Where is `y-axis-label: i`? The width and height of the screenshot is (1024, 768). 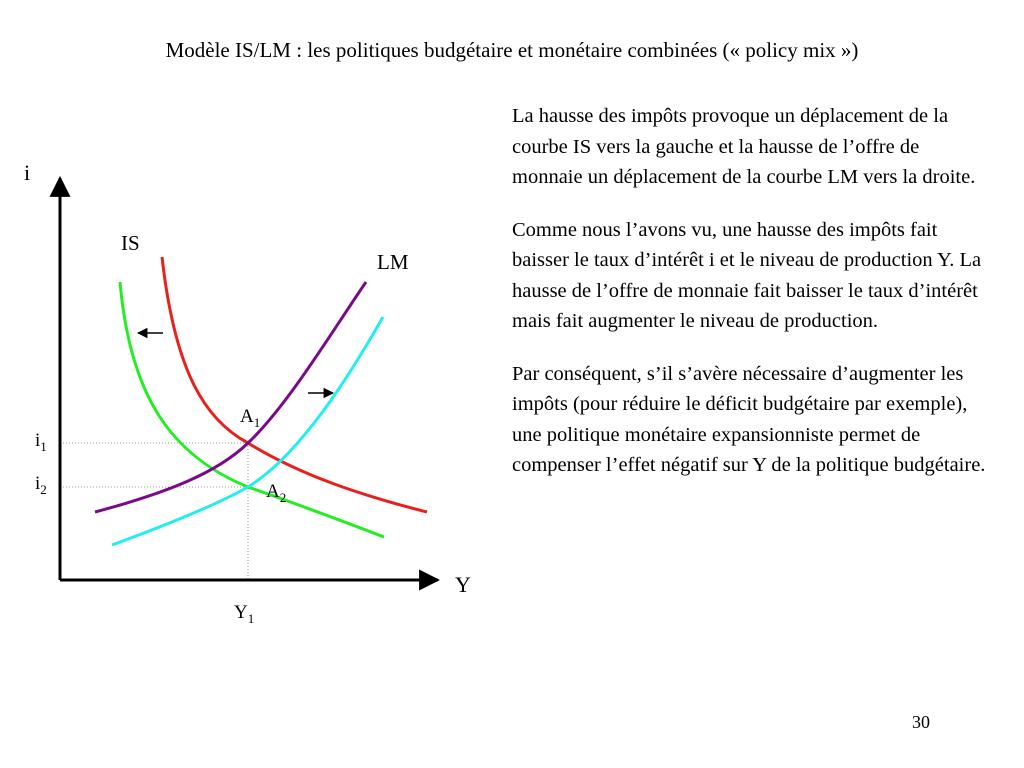
y-axis-label: i is located at coordinates (27, 172).